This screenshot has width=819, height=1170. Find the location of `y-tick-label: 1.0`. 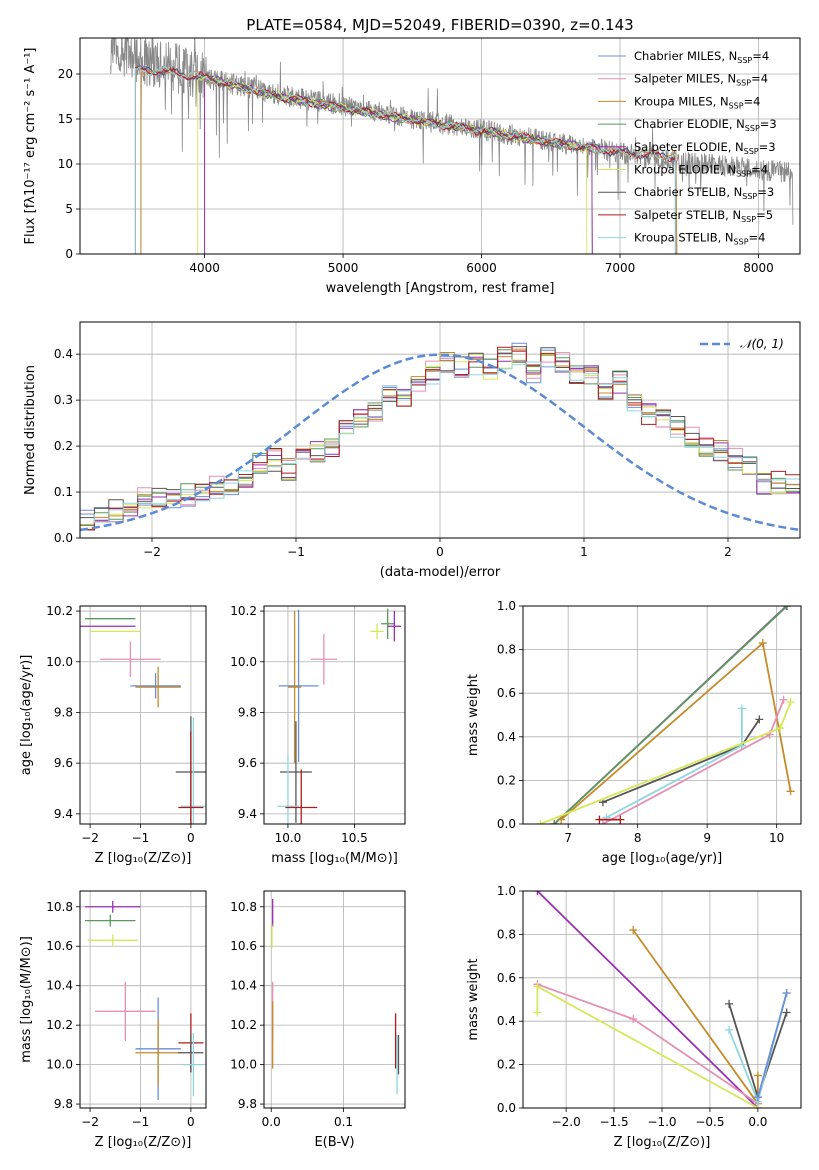

y-tick-label: 1.0 is located at coordinates (506, 891).